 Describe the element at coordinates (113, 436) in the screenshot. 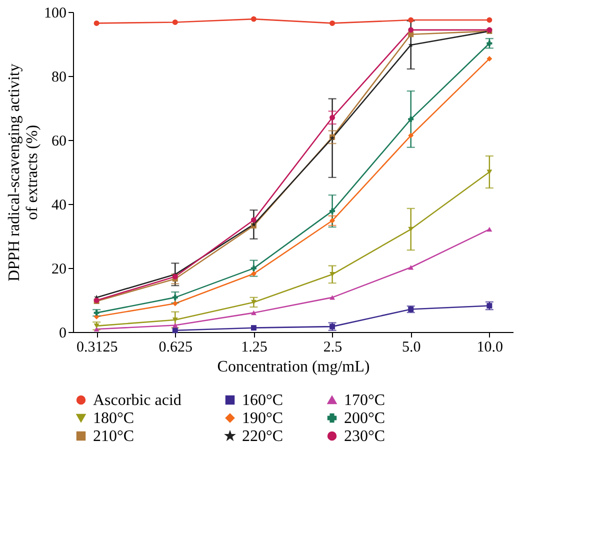

I see `legend-label: 210°C` at that location.